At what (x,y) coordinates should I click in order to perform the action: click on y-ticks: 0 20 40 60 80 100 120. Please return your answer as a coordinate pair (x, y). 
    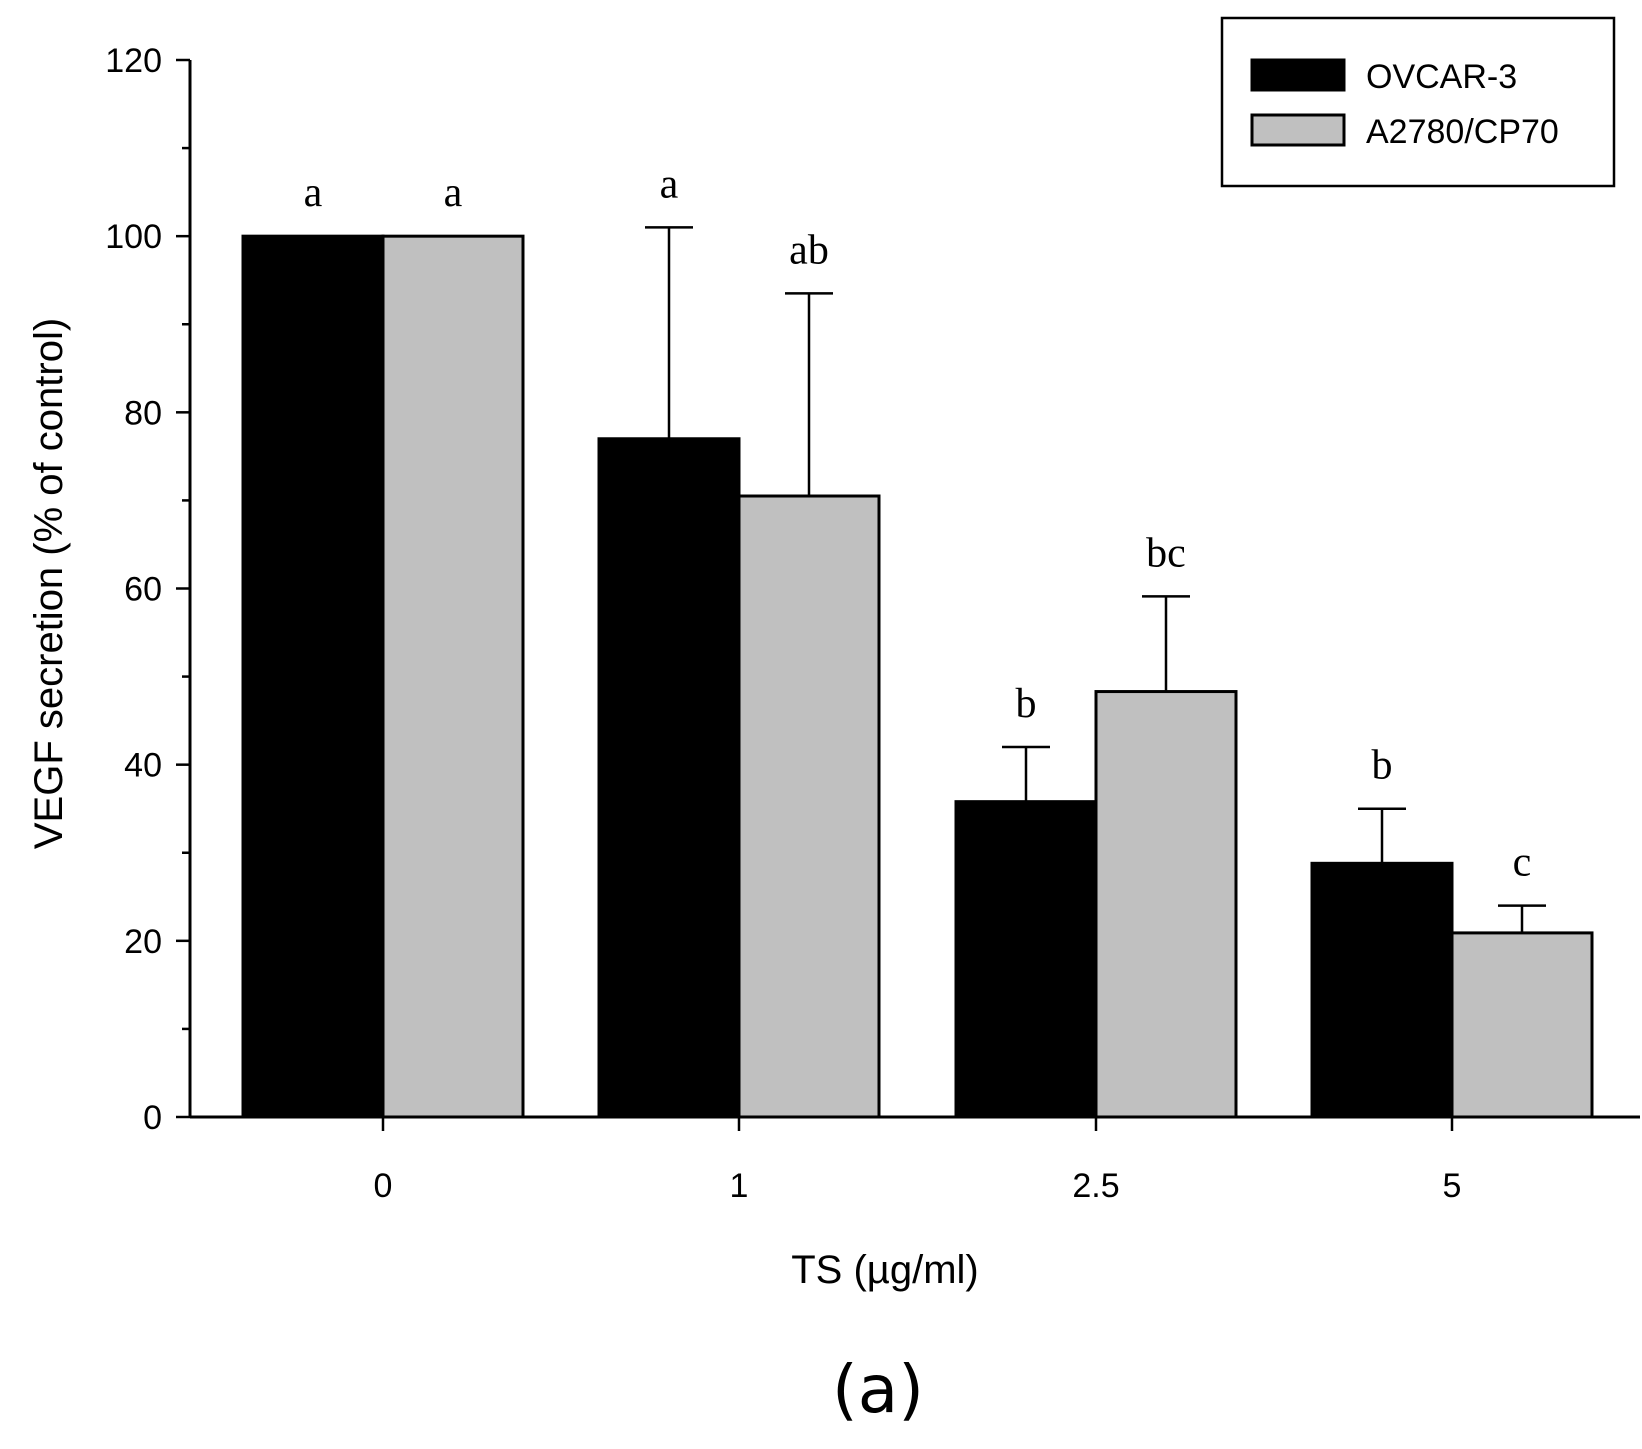
    Looking at the image, I should click on (147, 589).